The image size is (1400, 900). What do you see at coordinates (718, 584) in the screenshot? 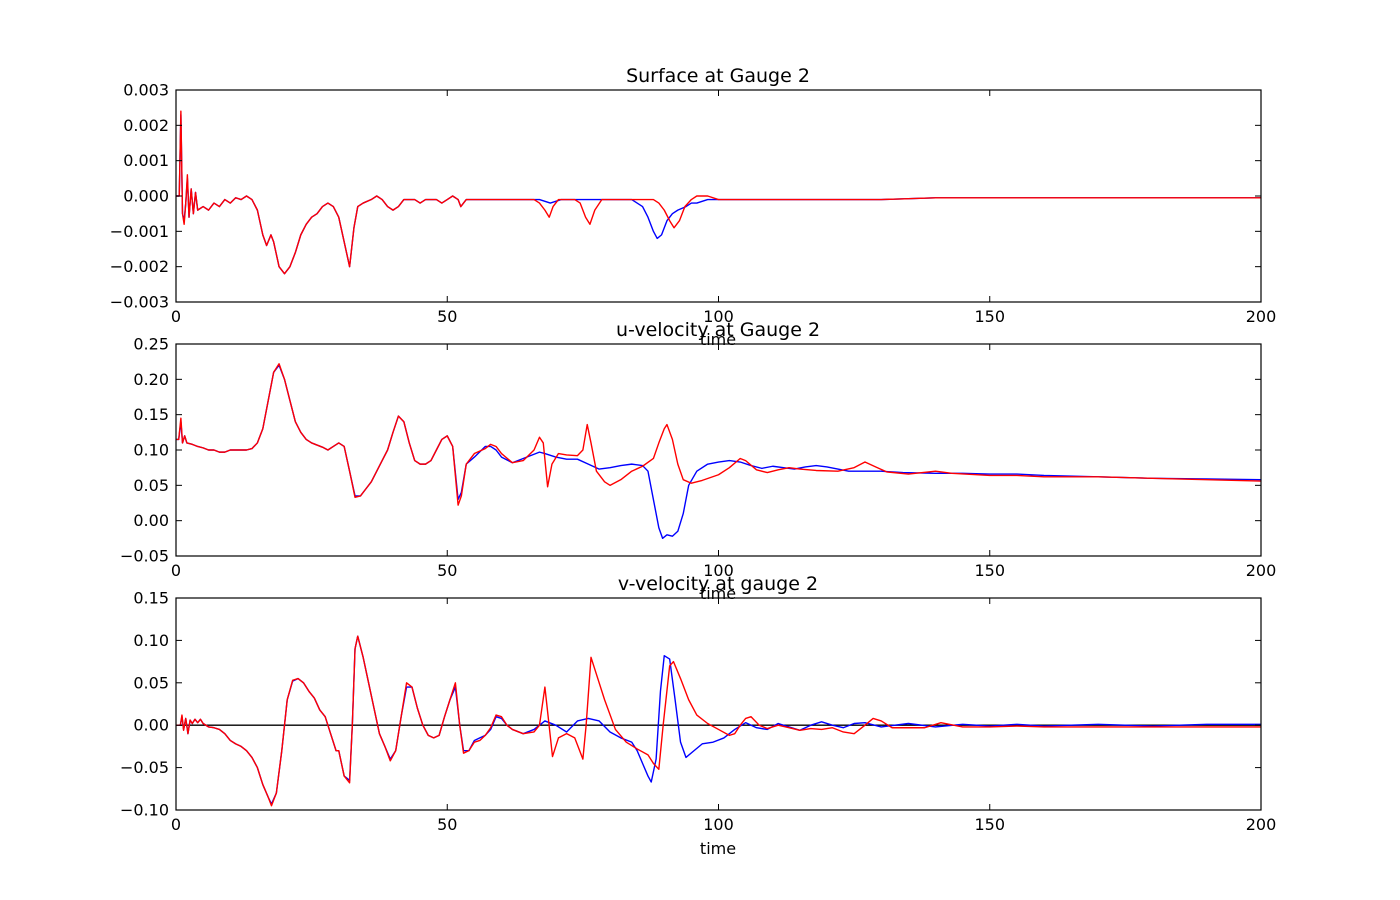
I see `subplot-title: v-velocity at gauge 2` at bounding box center [718, 584].